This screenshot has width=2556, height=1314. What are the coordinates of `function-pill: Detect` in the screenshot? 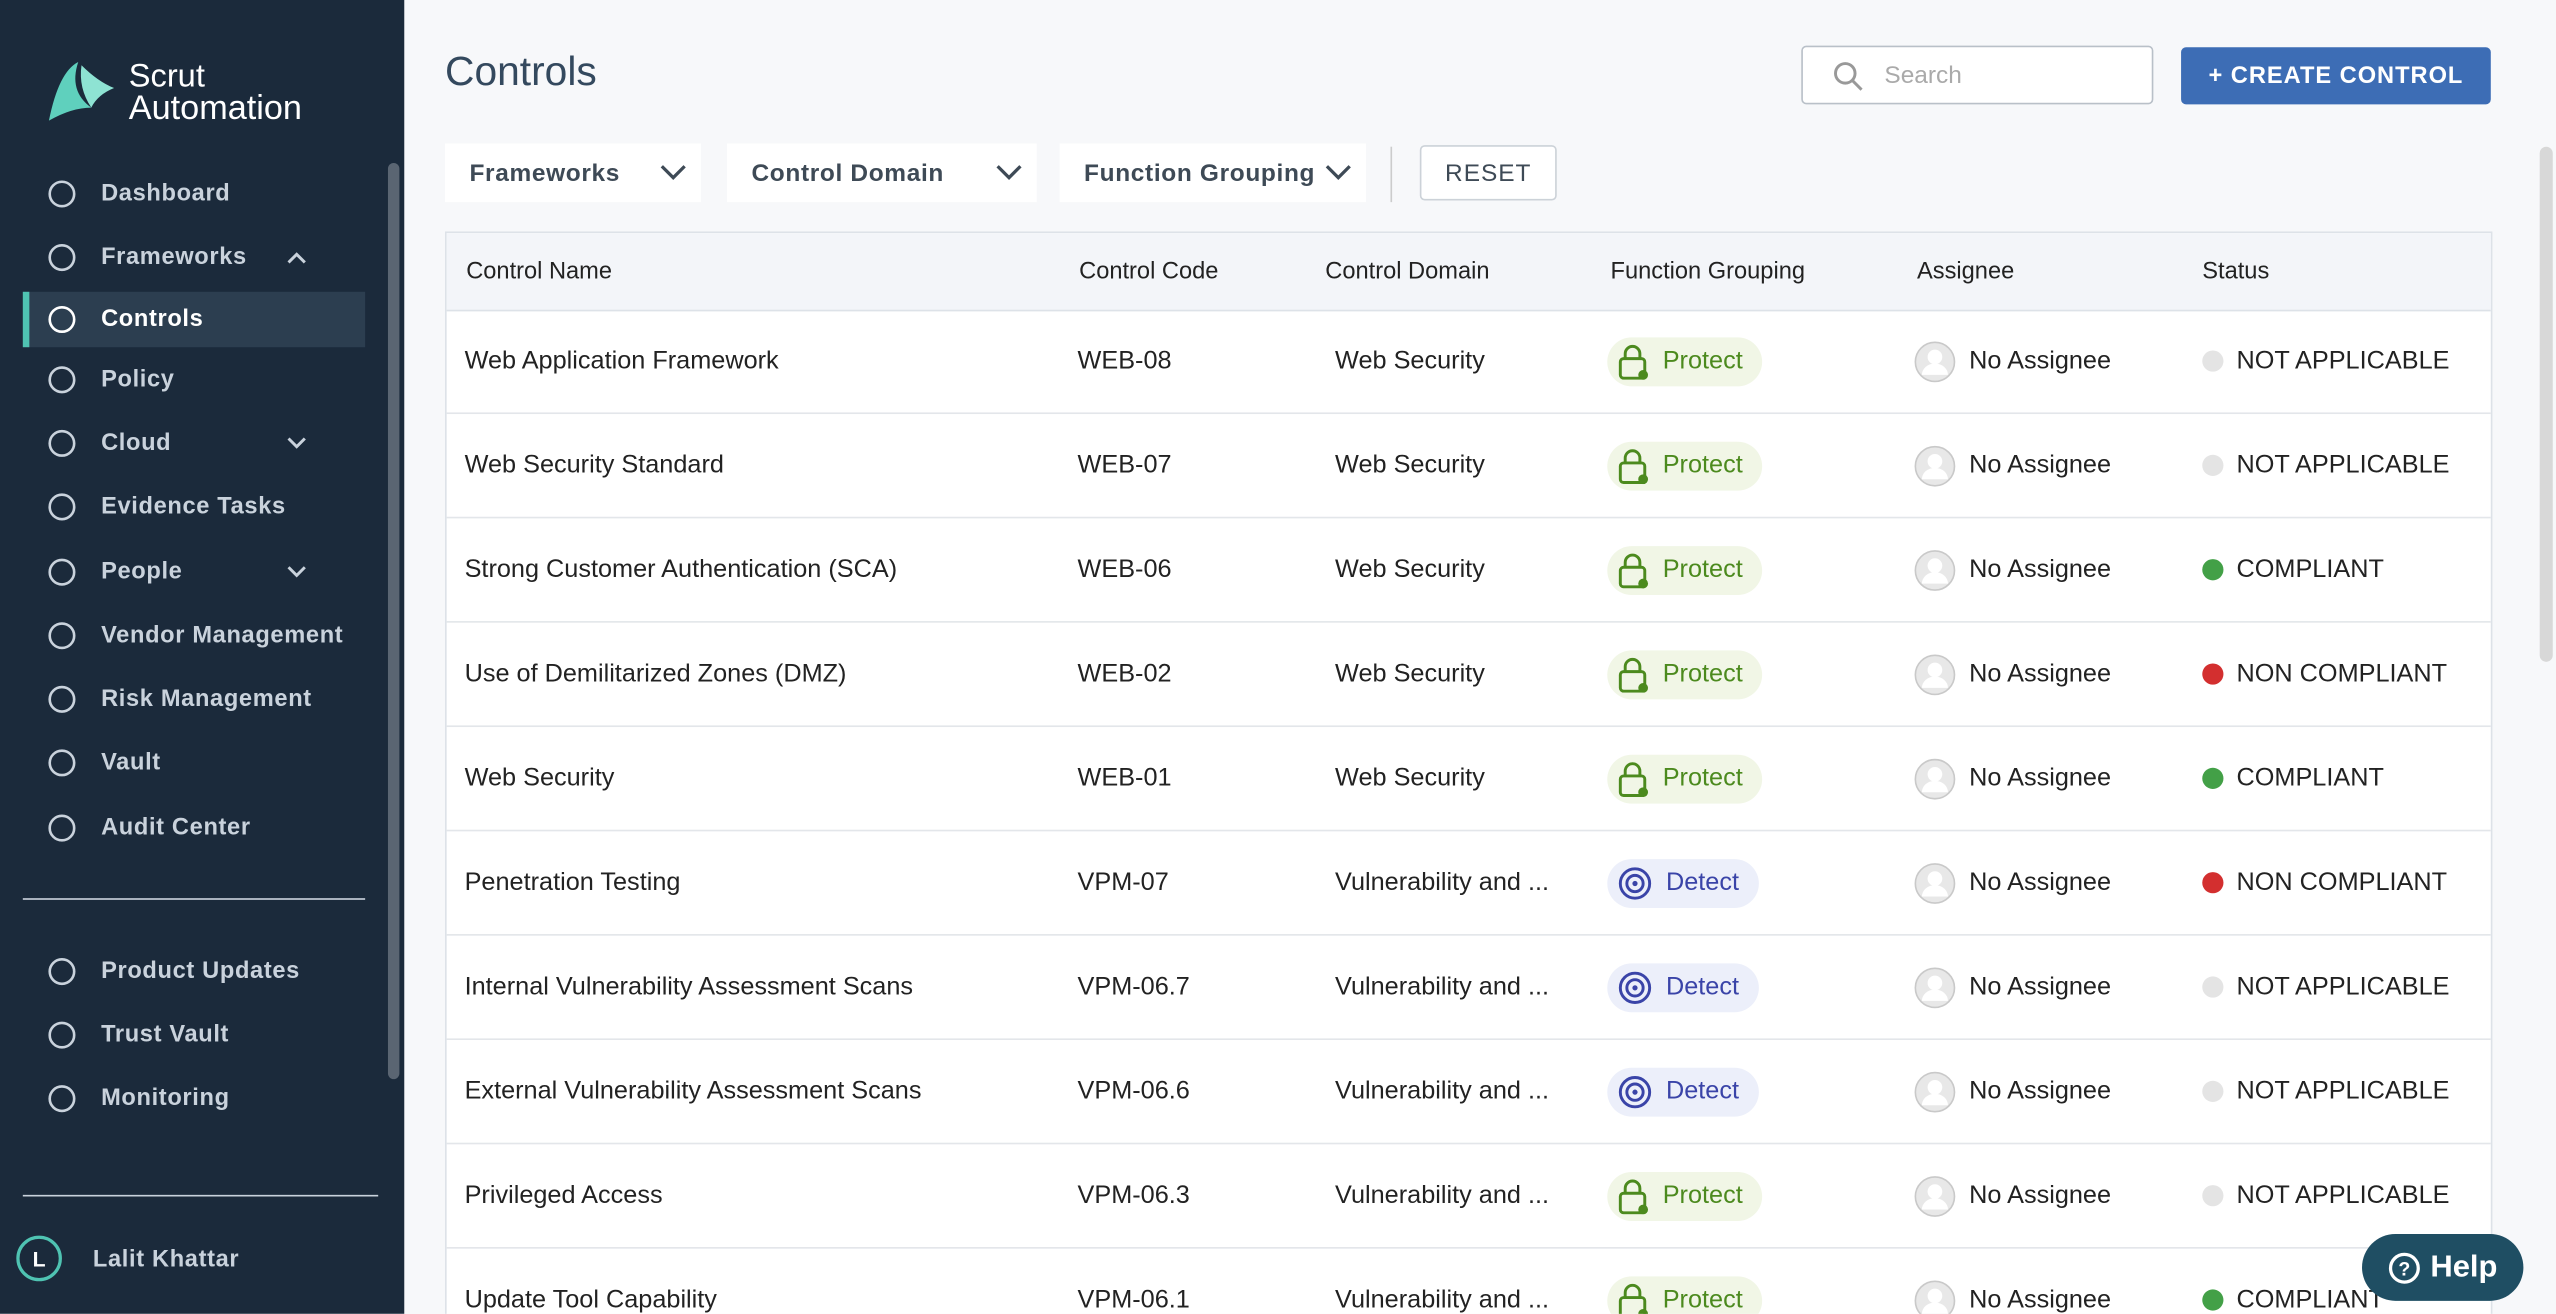 It's located at (1683, 987).